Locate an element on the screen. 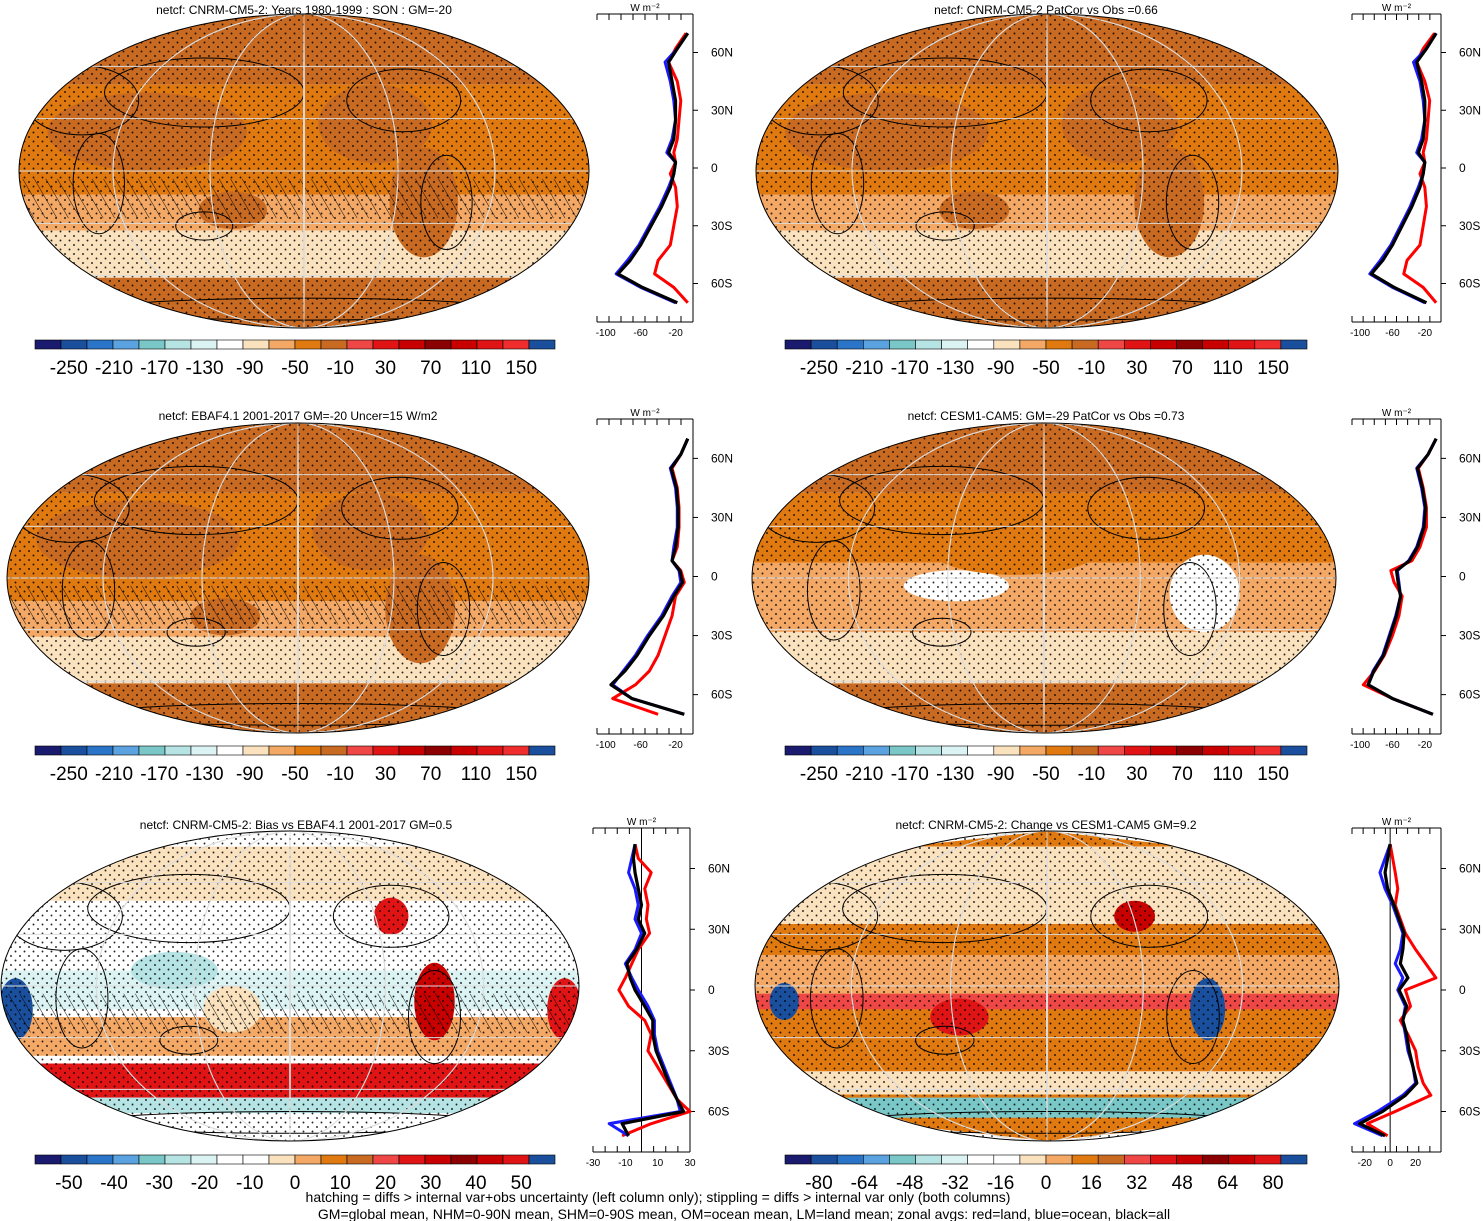 Image resolution: width=1483 pixels, height=1221 pixels. colorbar-label: 48 is located at coordinates (1182, 1183).